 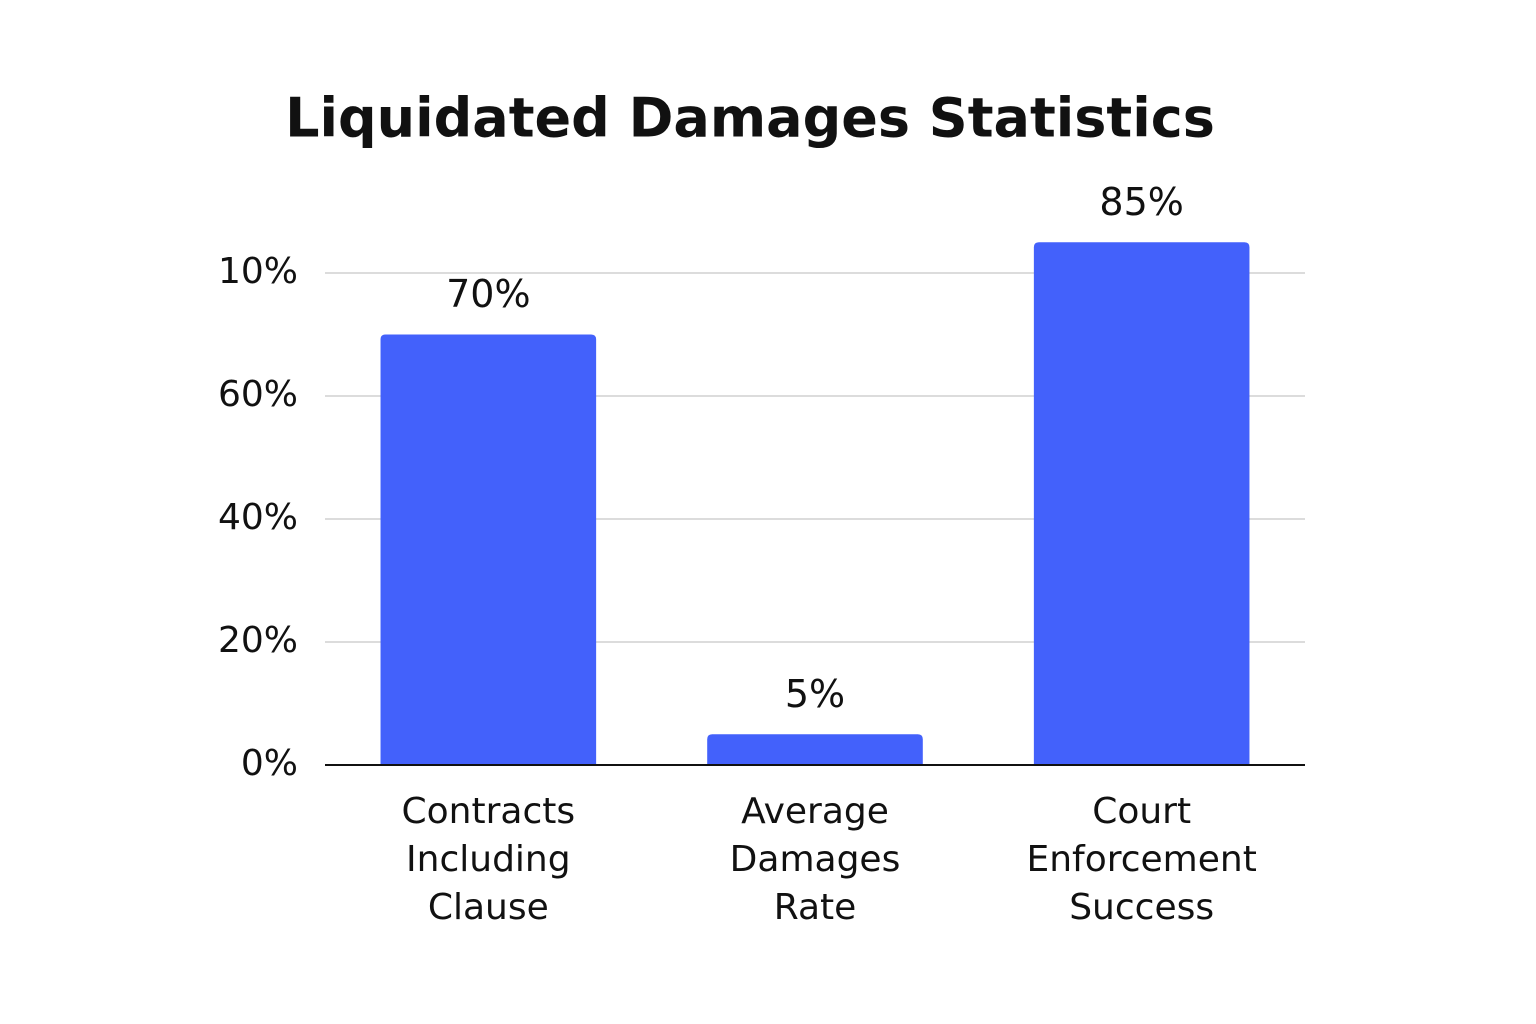 I want to click on data-label: 85%, so click(x=1141, y=202).